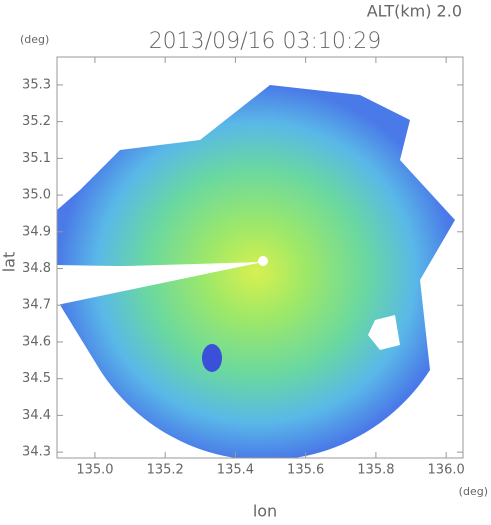 The image size is (491, 525). Describe the element at coordinates (263, 261) in the screenshot. I see `radar-site` at that location.